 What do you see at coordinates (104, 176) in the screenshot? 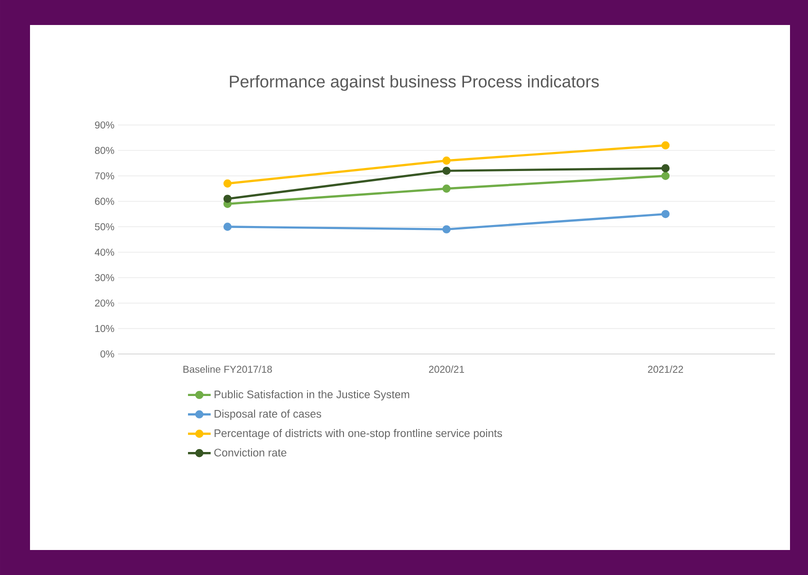
I see `y-tick-label: 70%` at bounding box center [104, 176].